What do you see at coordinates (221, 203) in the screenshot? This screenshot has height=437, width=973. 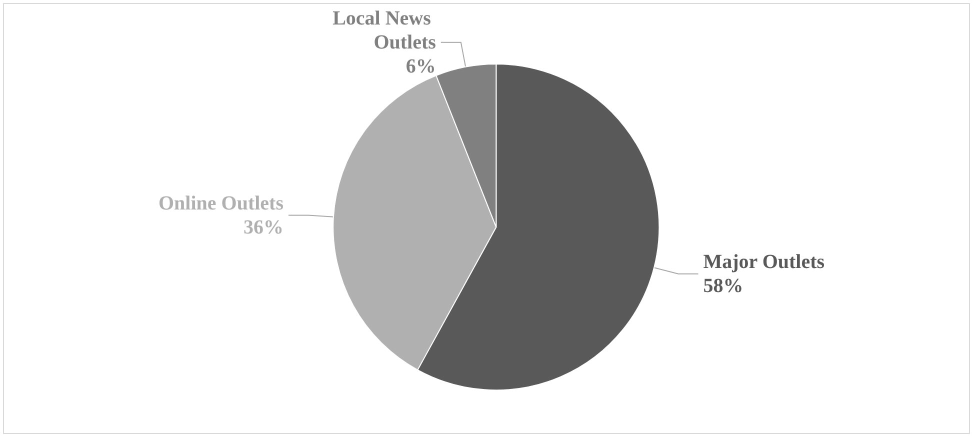 I see `slice-label: Online Outlets` at bounding box center [221, 203].